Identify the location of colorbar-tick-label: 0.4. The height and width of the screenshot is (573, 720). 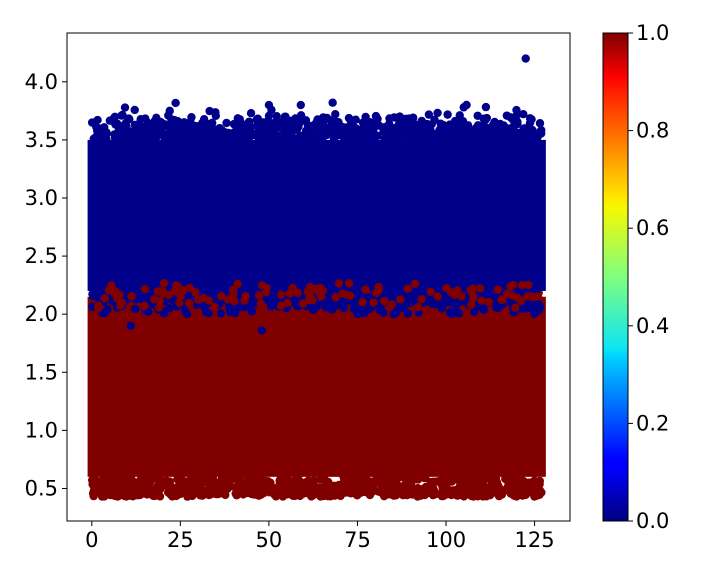
(652, 326).